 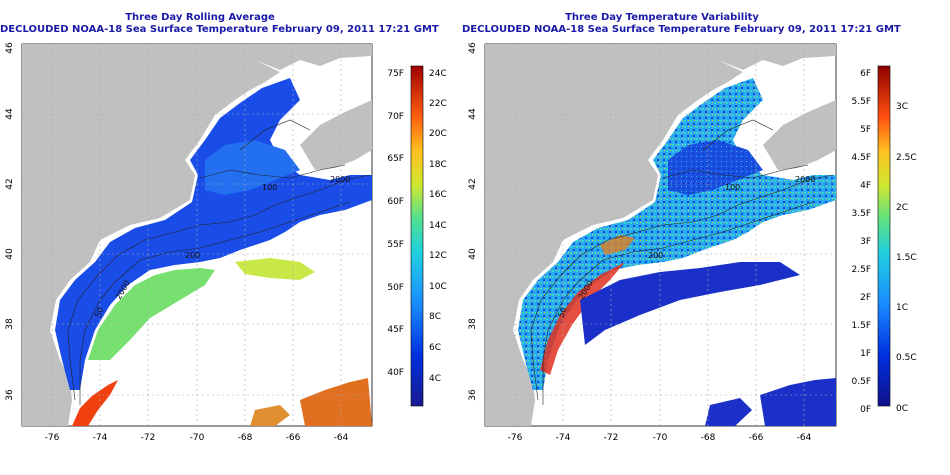 I want to click on svg-text: 2C, so click(x=902, y=208).